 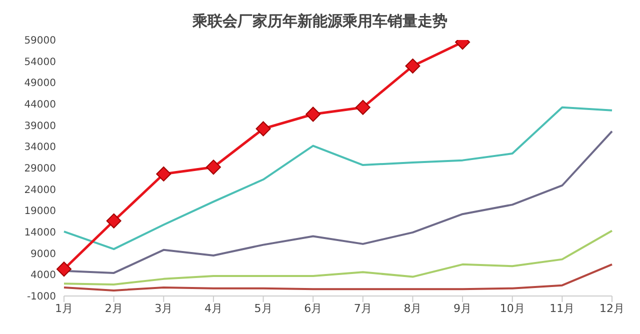 I want to click on y-tick-label: 14000, so click(x=40, y=233).